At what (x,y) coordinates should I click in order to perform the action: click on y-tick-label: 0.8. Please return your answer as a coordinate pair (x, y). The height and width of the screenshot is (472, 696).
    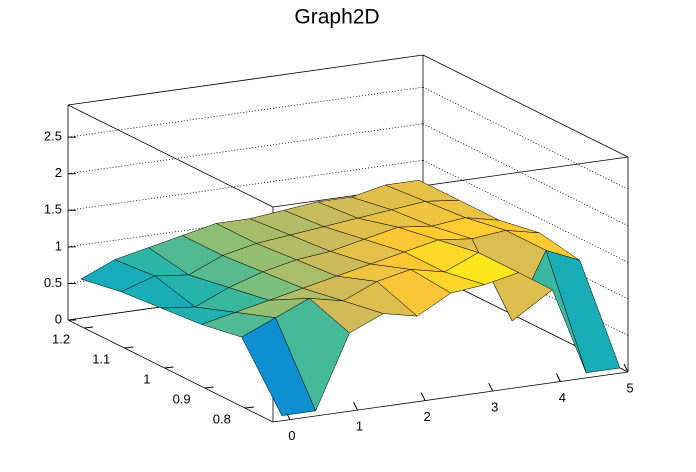
    Looking at the image, I should click on (222, 418).